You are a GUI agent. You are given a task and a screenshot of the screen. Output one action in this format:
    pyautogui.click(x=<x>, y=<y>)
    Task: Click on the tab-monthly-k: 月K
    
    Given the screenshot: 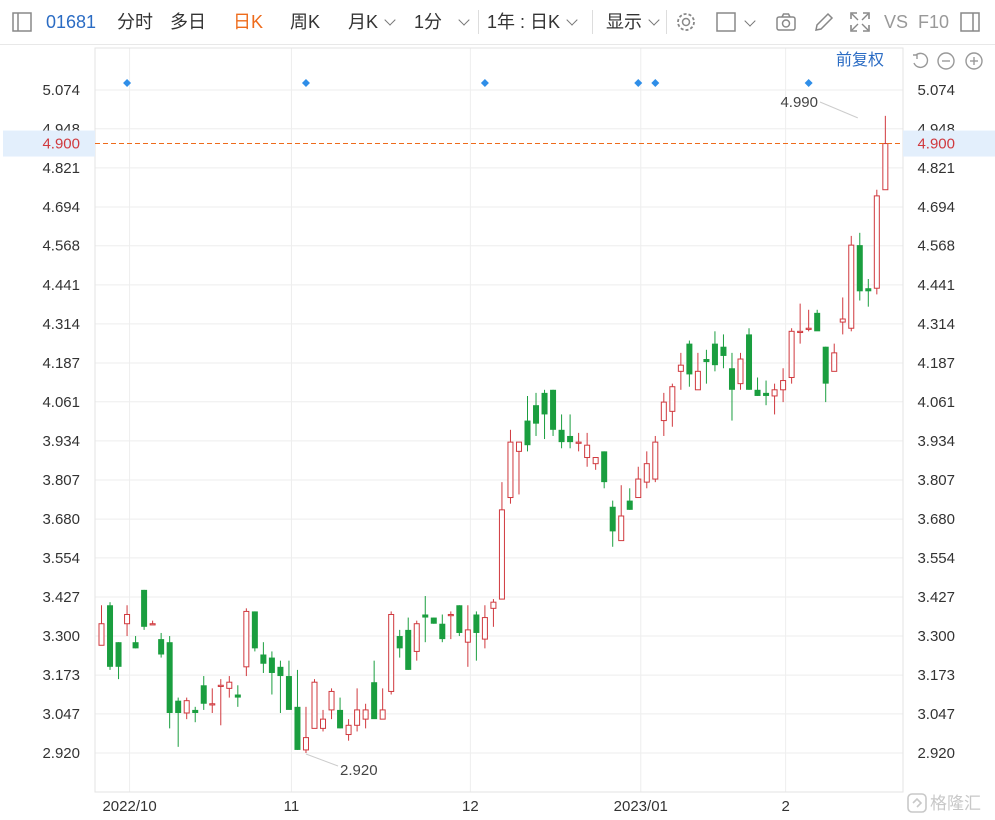 What is the action you would take?
    pyautogui.click(x=372, y=22)
    